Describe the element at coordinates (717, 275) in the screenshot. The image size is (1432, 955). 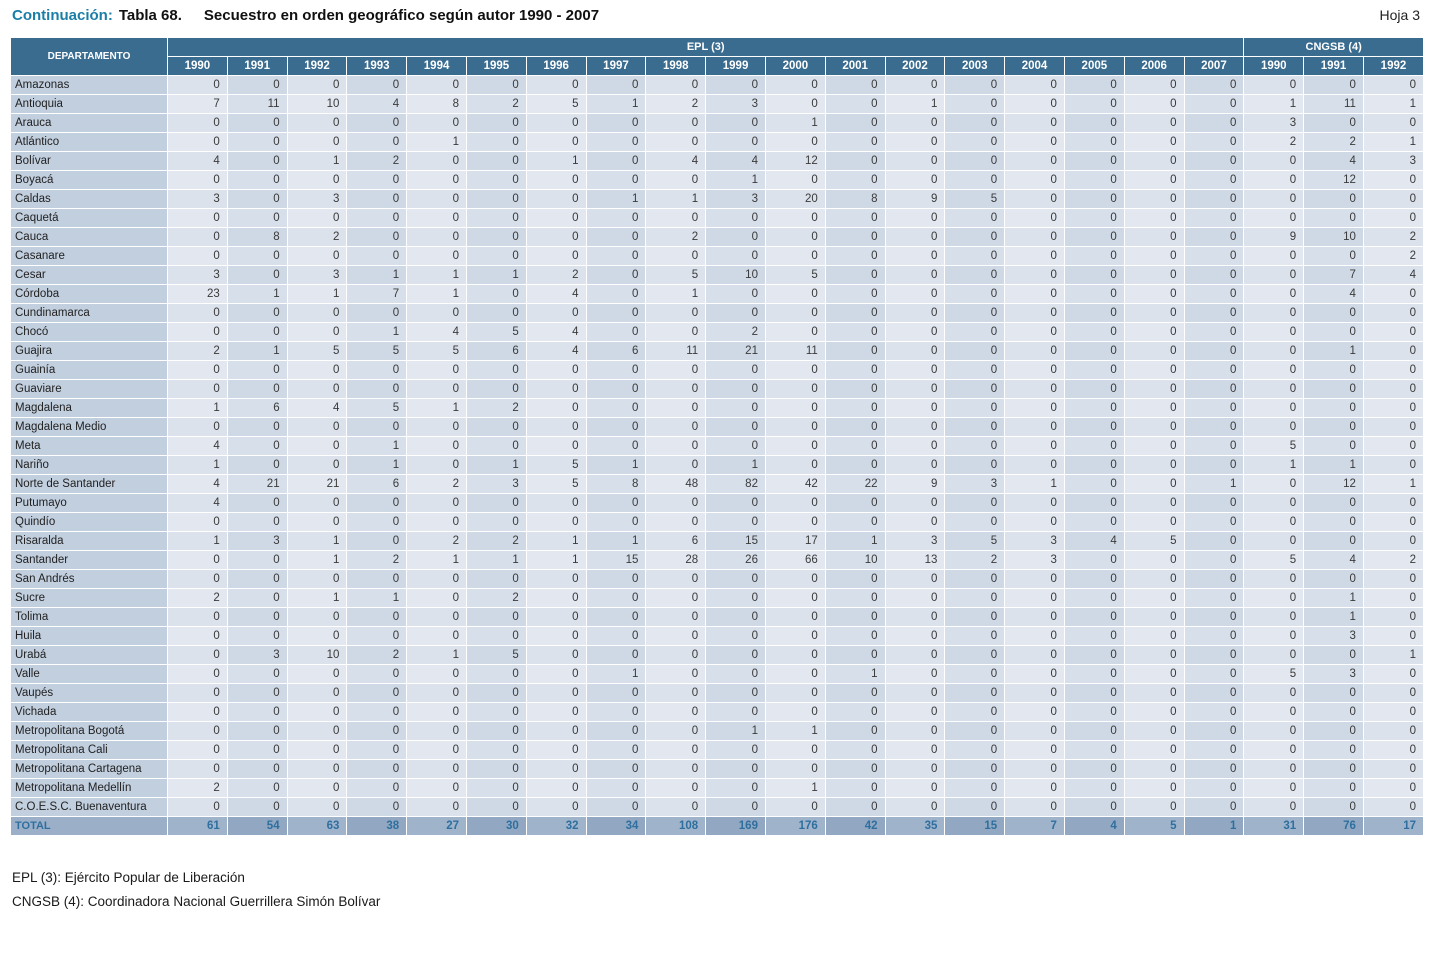
I see `table-row: Cesar 3 0 3 1 1 1 2 0 5 10 5 0 0 0 0 0 0 0 0 7 4` at that location.